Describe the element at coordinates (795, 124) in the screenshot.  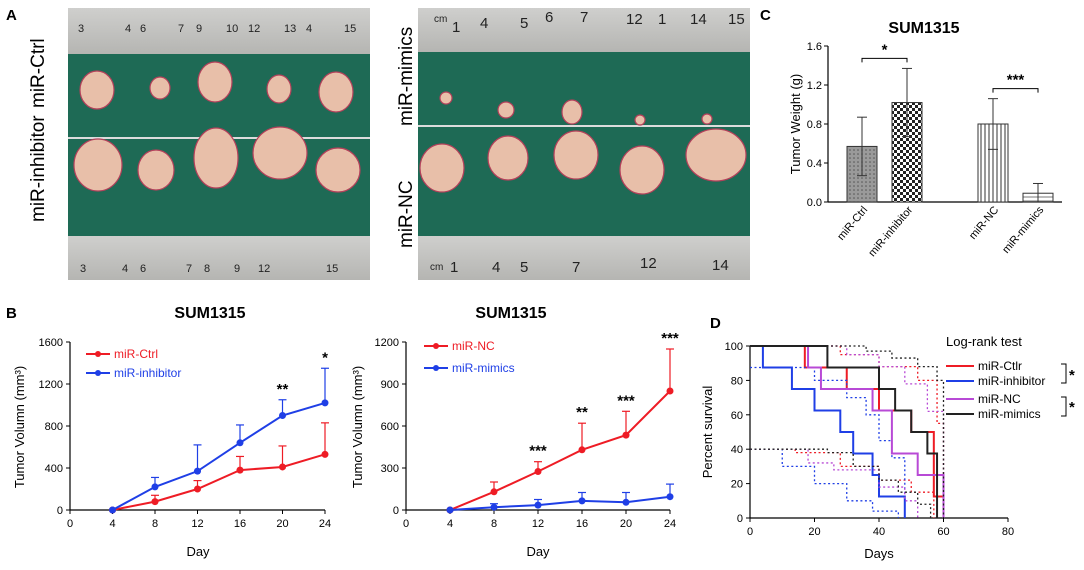
I see `y-axis-label: Tumor Weight (g)` at that location.